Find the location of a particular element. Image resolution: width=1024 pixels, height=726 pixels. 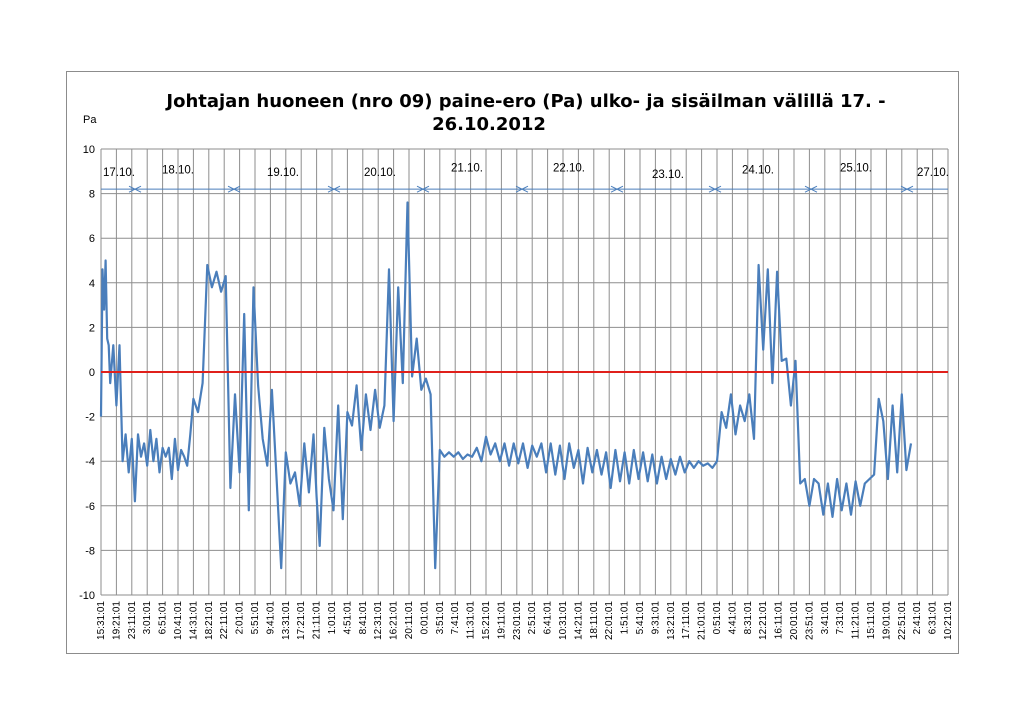

y-tick-label-5: 0 is located at coordinates (92, 373).